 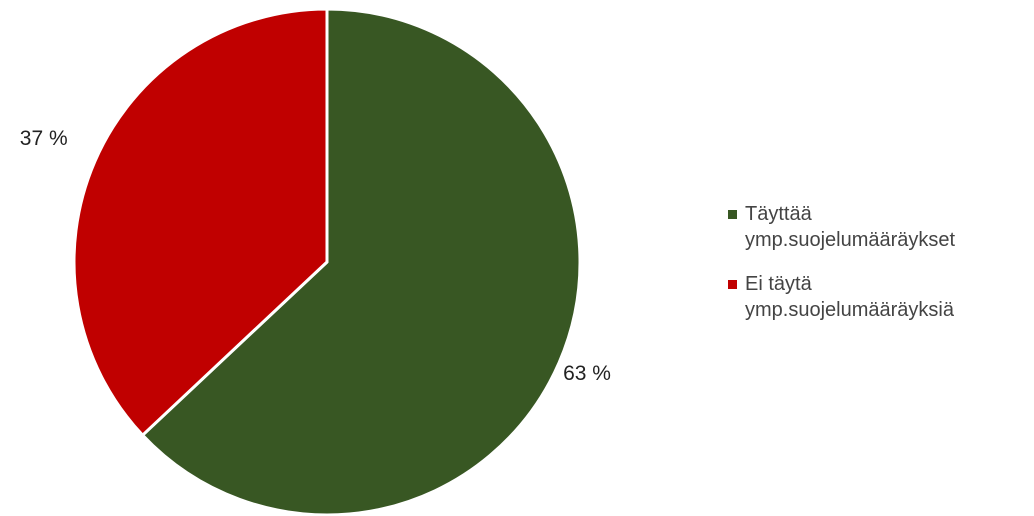 What do you see at coordinates (44, 138) in the screenshot?
I see `data-label-does-not-meet-regulations: 37 %` at bounding box center [44, 138].